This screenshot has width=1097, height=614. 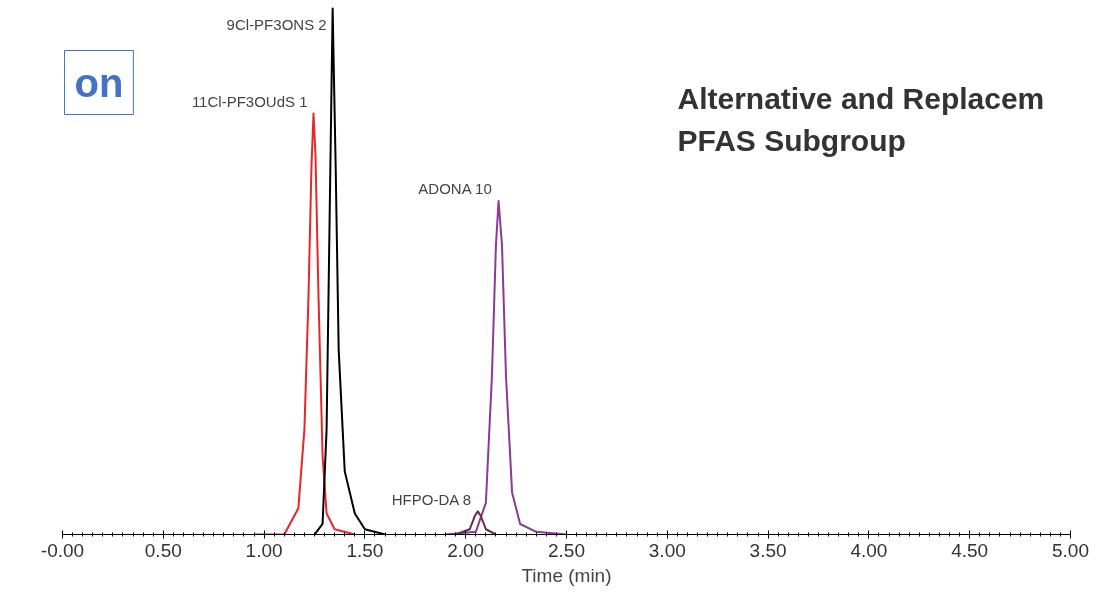 I want to click on x-axis-title: Time (min), so click(x=566, y=575).